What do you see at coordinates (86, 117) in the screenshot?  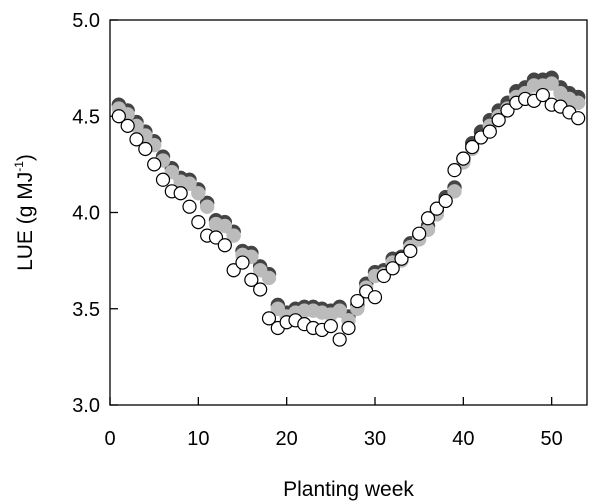 I see `y-tick-label: 4.5` at bounding box center [86, 117].